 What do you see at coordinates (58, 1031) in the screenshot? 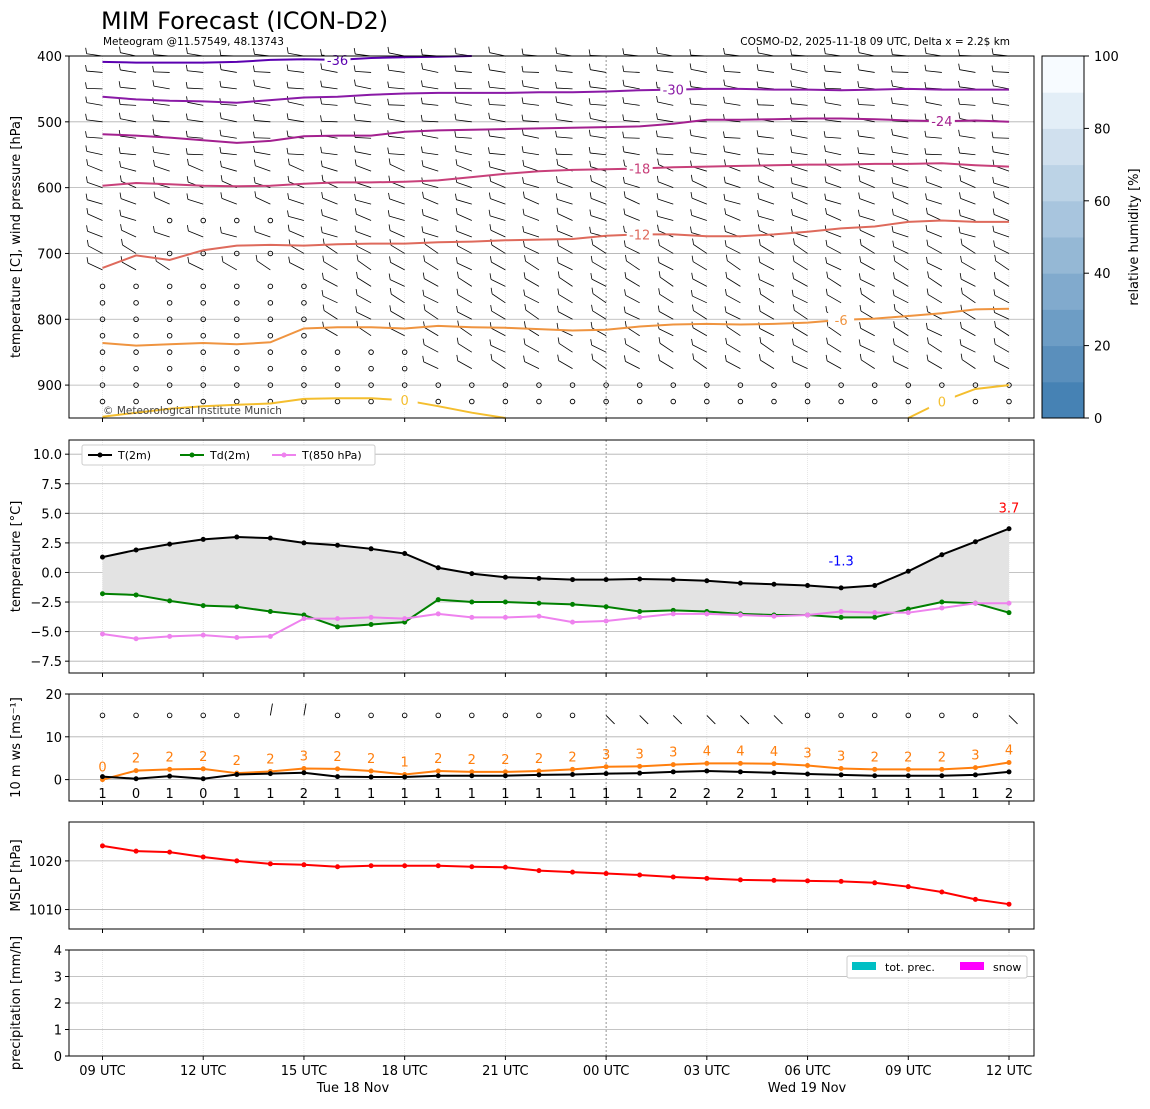
I see `y-tick-label: 1` at bounding box center [58, 1031].